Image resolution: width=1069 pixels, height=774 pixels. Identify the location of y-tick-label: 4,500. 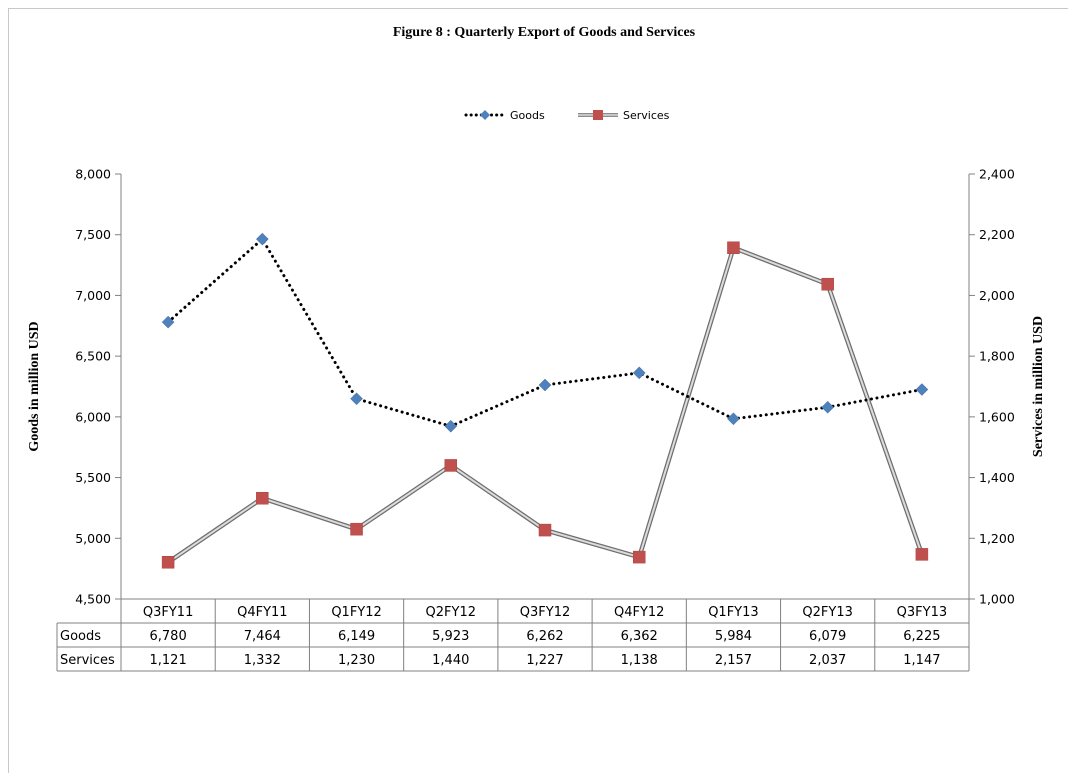
(93, 599).